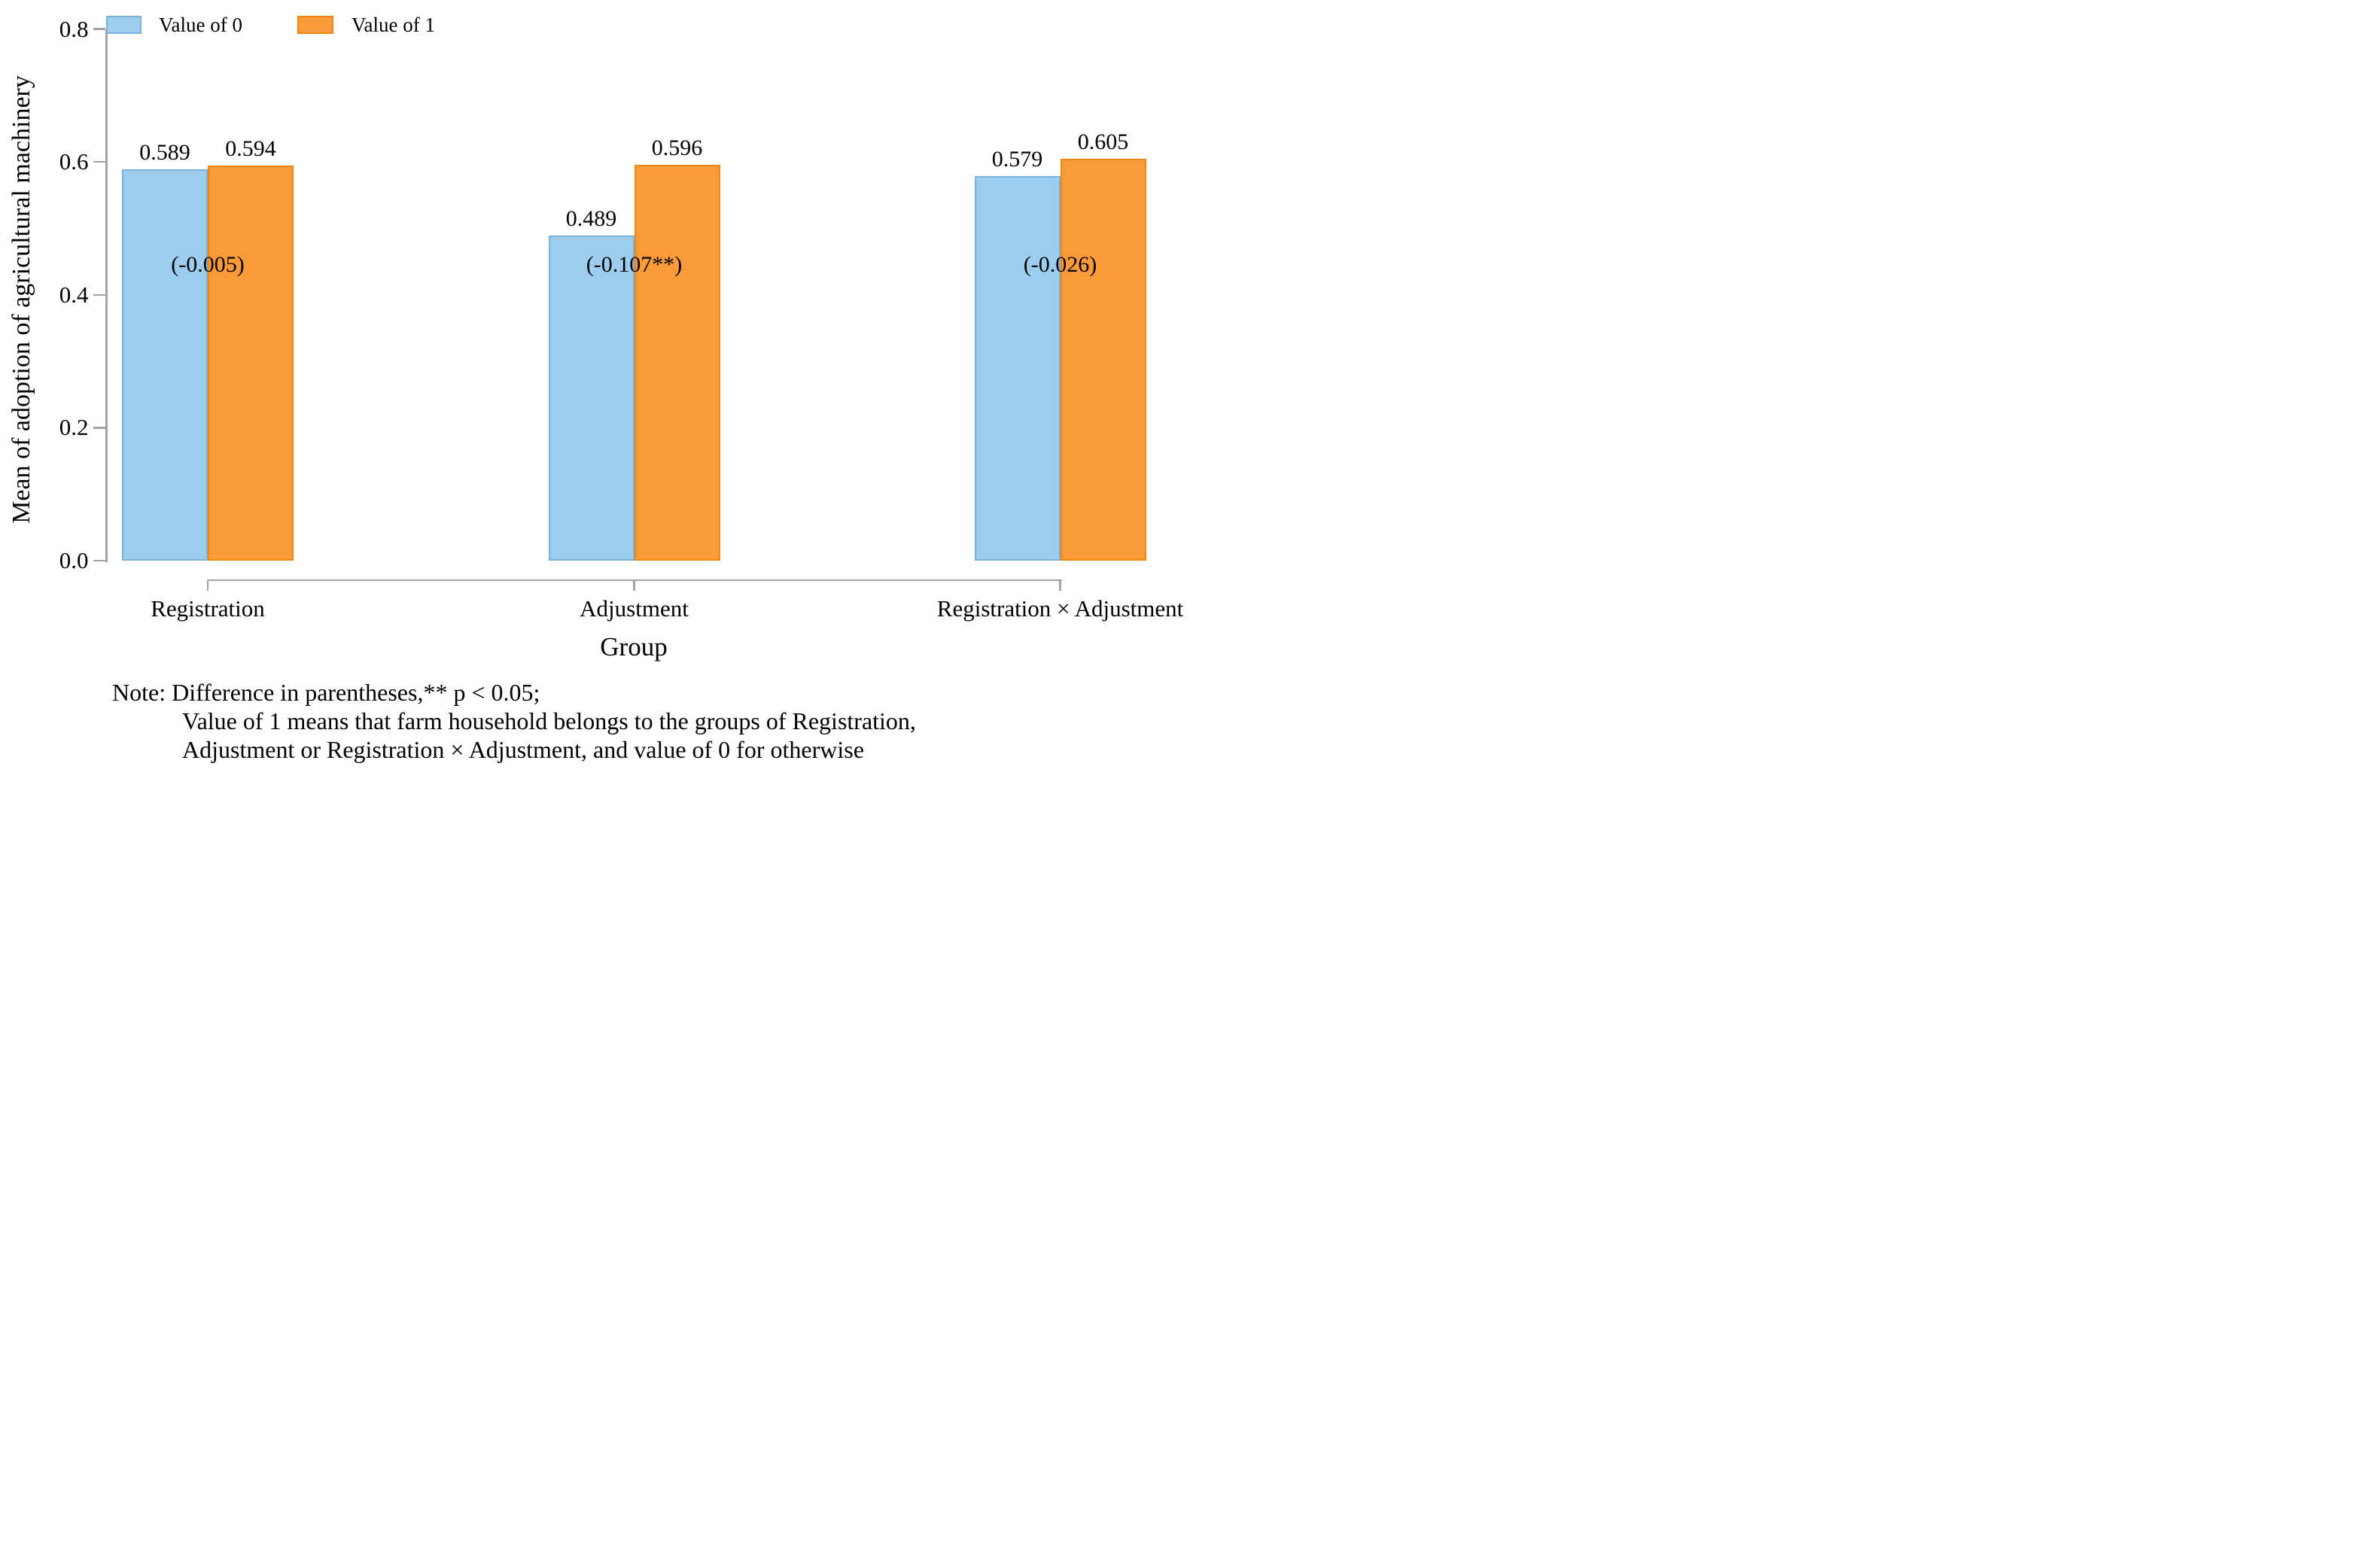 The width and height of the screenshot is (2380, 1560). Describe the element at coordinates (595, 37) in the screenshot. I see `legend: Value of 0 Value of 1` at that location.